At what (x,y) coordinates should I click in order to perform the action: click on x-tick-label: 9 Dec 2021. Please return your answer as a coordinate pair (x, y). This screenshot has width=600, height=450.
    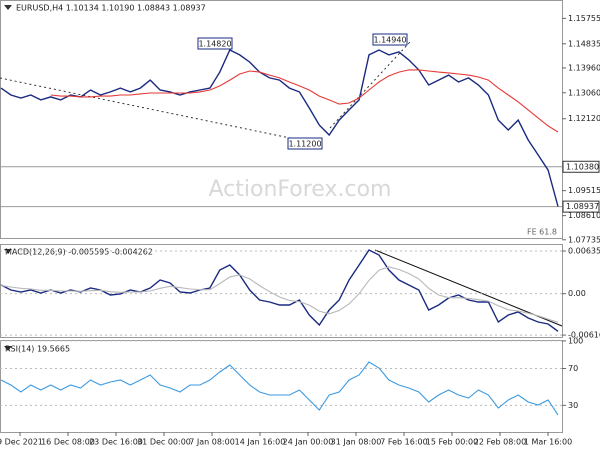
    Looking at the image, I should click on (21, 442).